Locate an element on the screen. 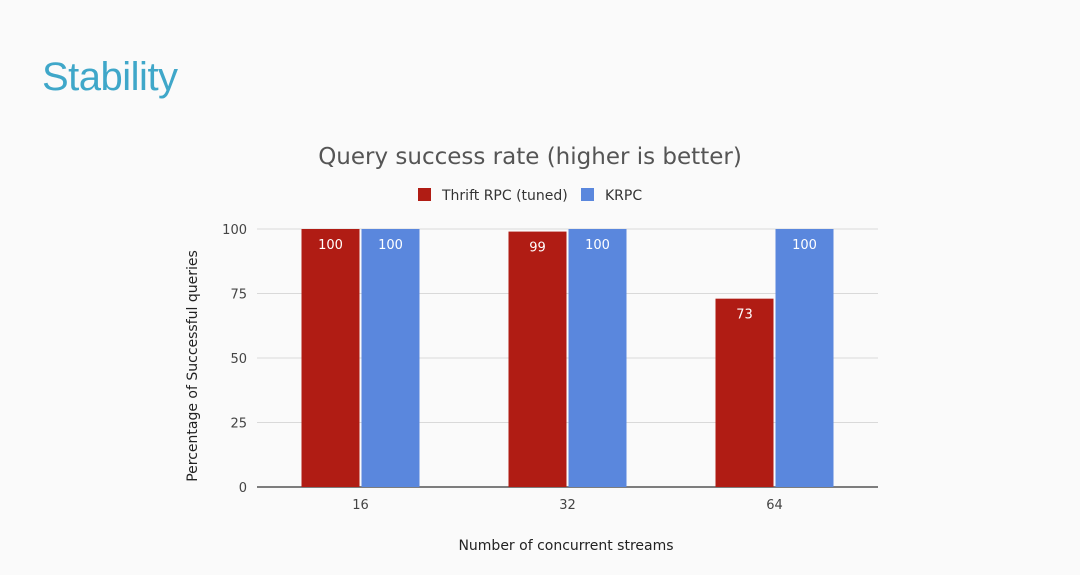 The height and width of the screenshot is (575, 1080). y-tick-label: 100 is located at coordinates (234, 230).